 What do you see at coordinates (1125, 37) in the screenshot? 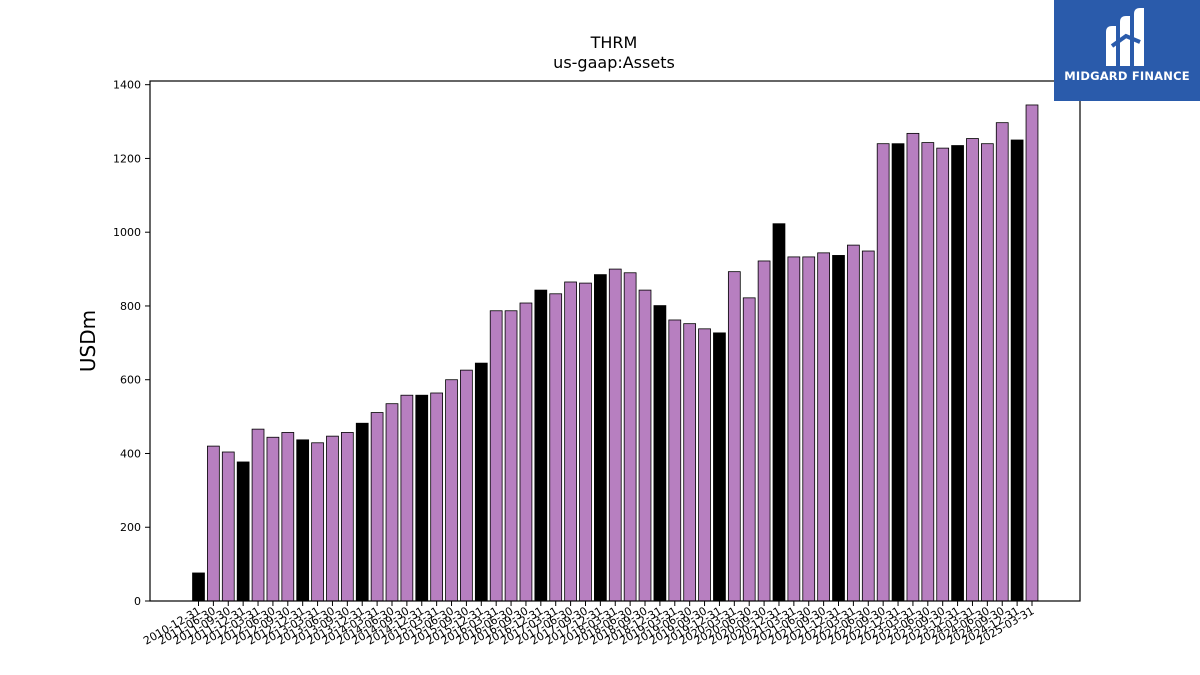
I see `midgard-logo-icon` at bounding box center [1125, 37].